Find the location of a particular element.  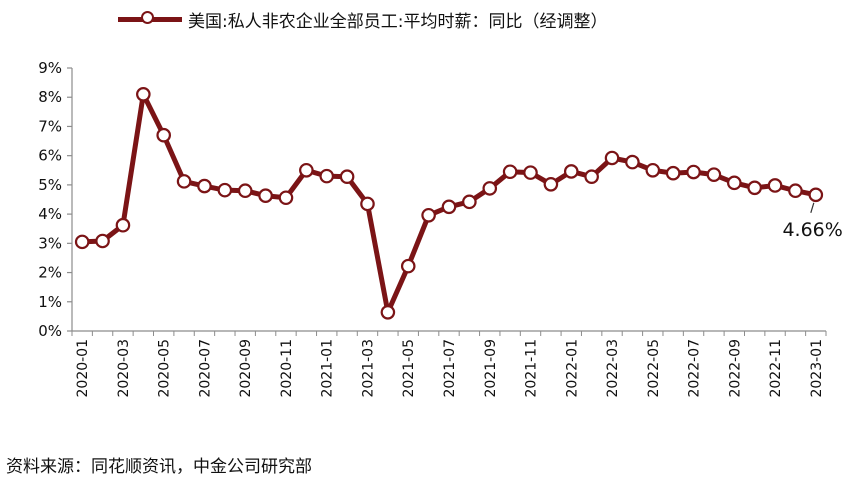

legend-line-marker-icon is located at coordinates (150, 19).